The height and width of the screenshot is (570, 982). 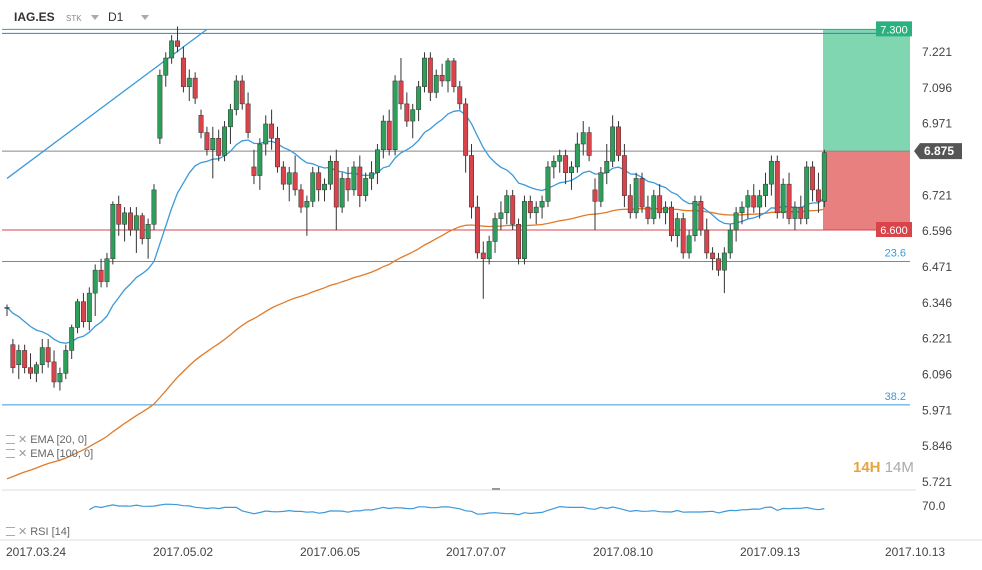 I want to click on x-tick-label: 2017.10.13, so click(x=915, y=552).